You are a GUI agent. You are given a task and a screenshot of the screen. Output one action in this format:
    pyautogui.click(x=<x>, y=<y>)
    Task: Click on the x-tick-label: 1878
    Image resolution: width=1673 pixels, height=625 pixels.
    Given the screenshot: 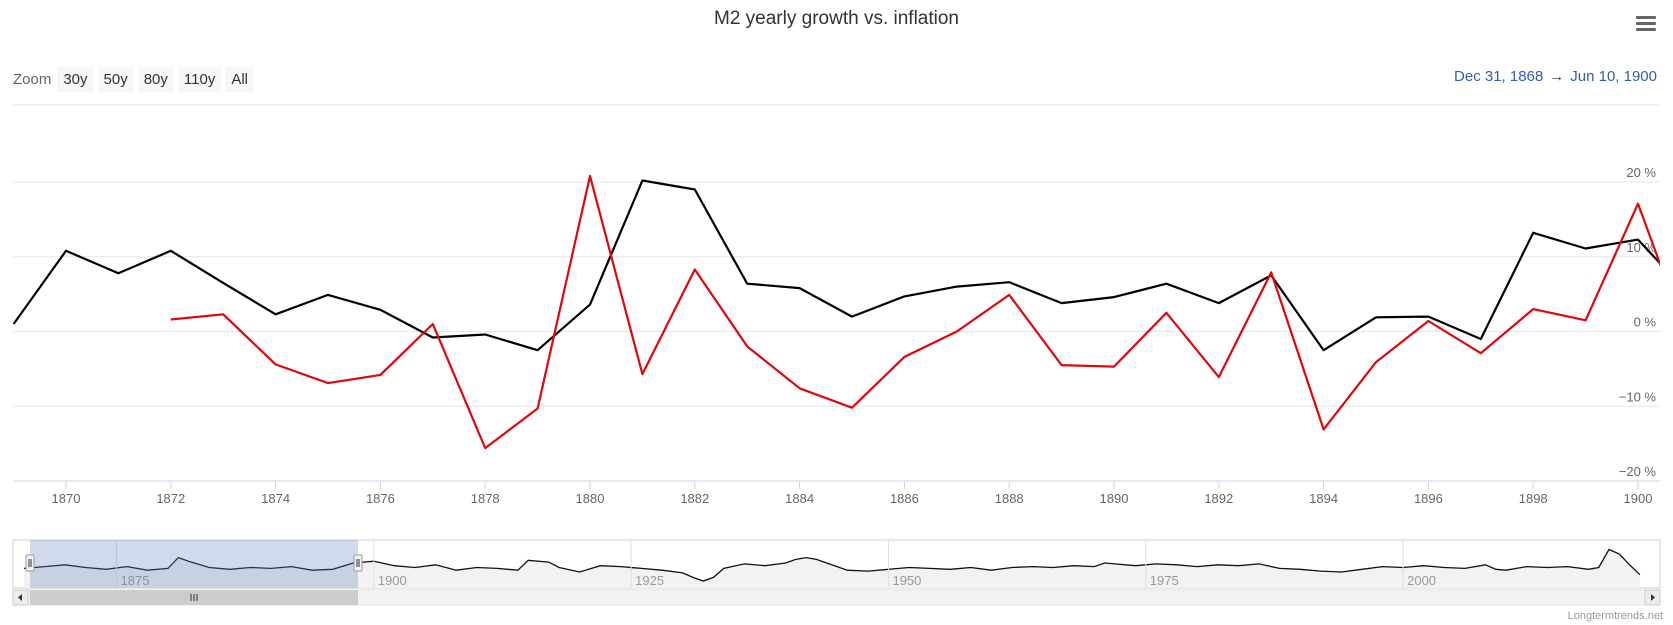 What is the action you would take?
    pyautogui.click(x=485, y=498)
    